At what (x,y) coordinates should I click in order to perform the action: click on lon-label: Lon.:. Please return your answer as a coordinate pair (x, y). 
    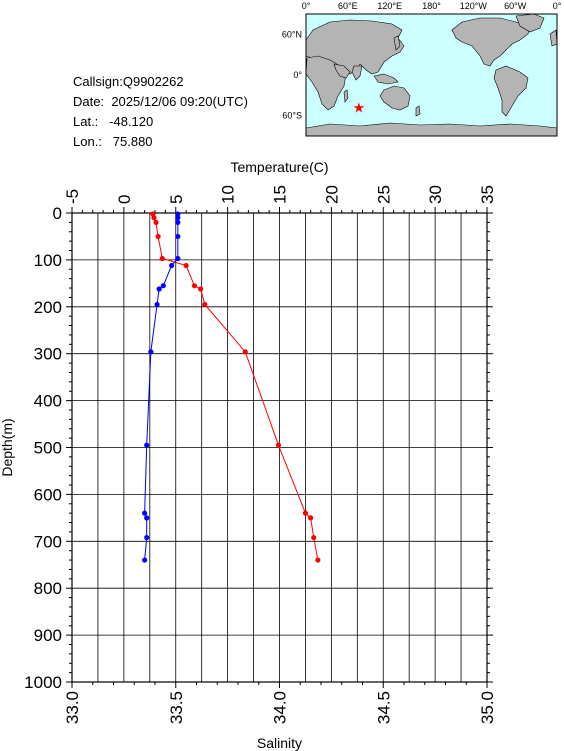
    Looking at the image, I should click on (87, 141).